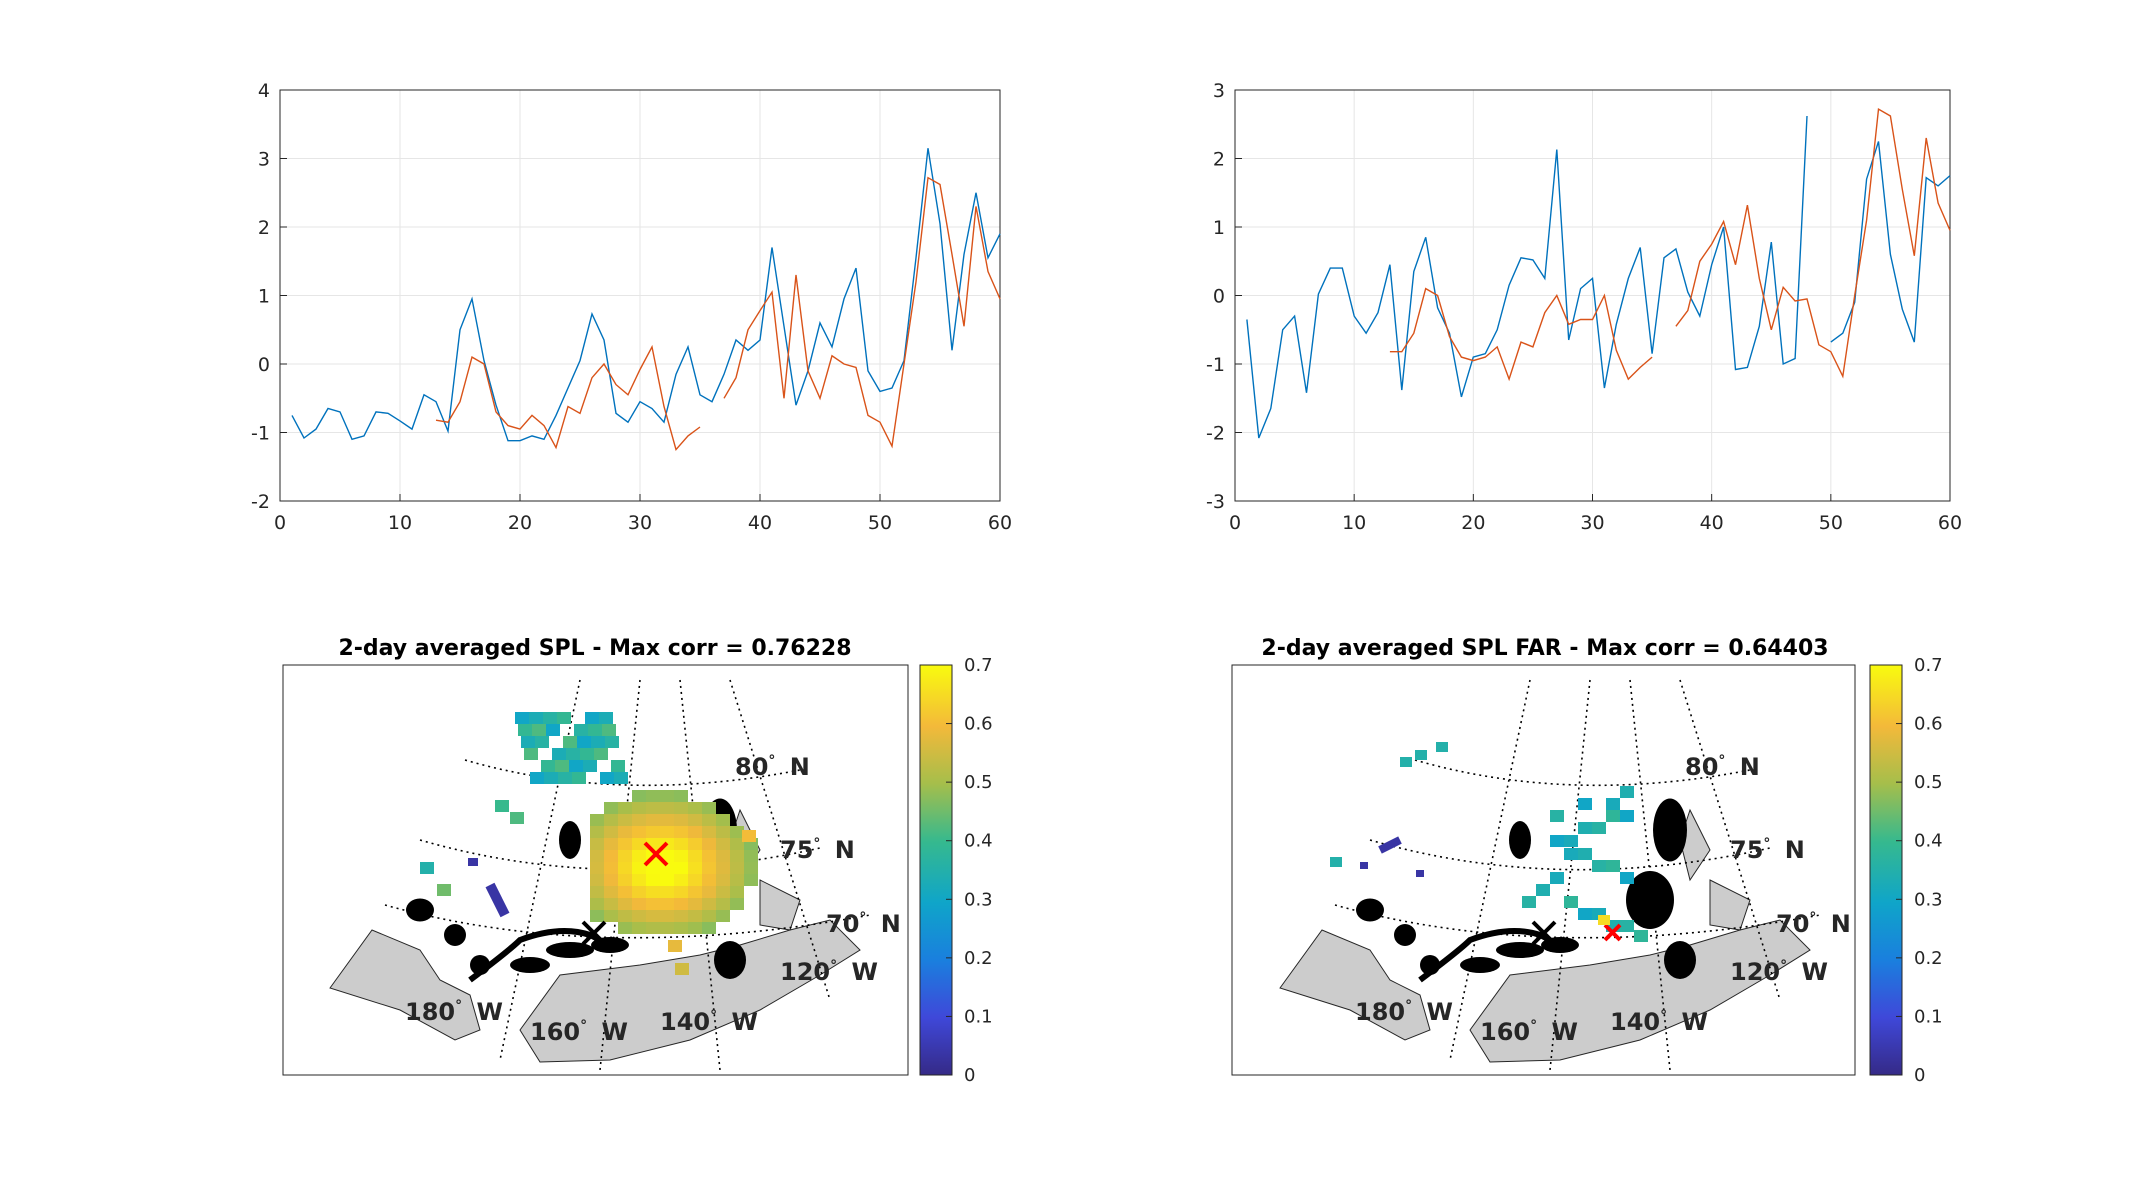 The height and width of the screenshot is (1200, 2134). What do you see at coordinates (1928, 665) in the screenshot?
I see `colorbar-tick-label: 0.7` at bounding box center [1928, 665].